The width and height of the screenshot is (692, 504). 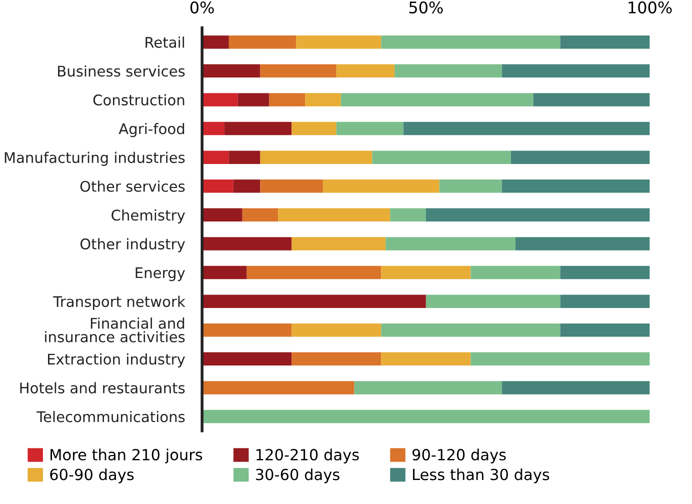 What do you see at coordinates (165, 42) in the screenshot?
I see `y-tick-label: Retail` at bounding box center [165, 42].